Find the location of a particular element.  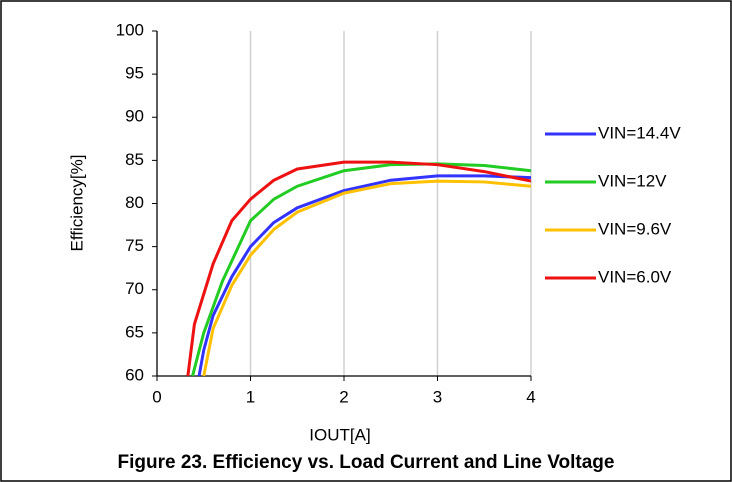

legend-label: VIN=9.6V is located at coordinates (635, 228).